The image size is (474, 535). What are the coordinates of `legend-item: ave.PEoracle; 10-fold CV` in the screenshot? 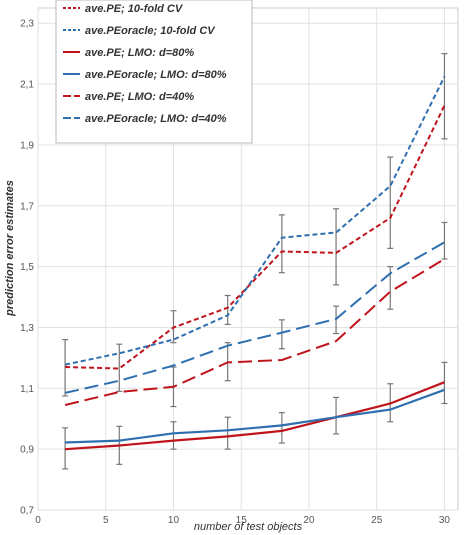 It's located at (139, 31).